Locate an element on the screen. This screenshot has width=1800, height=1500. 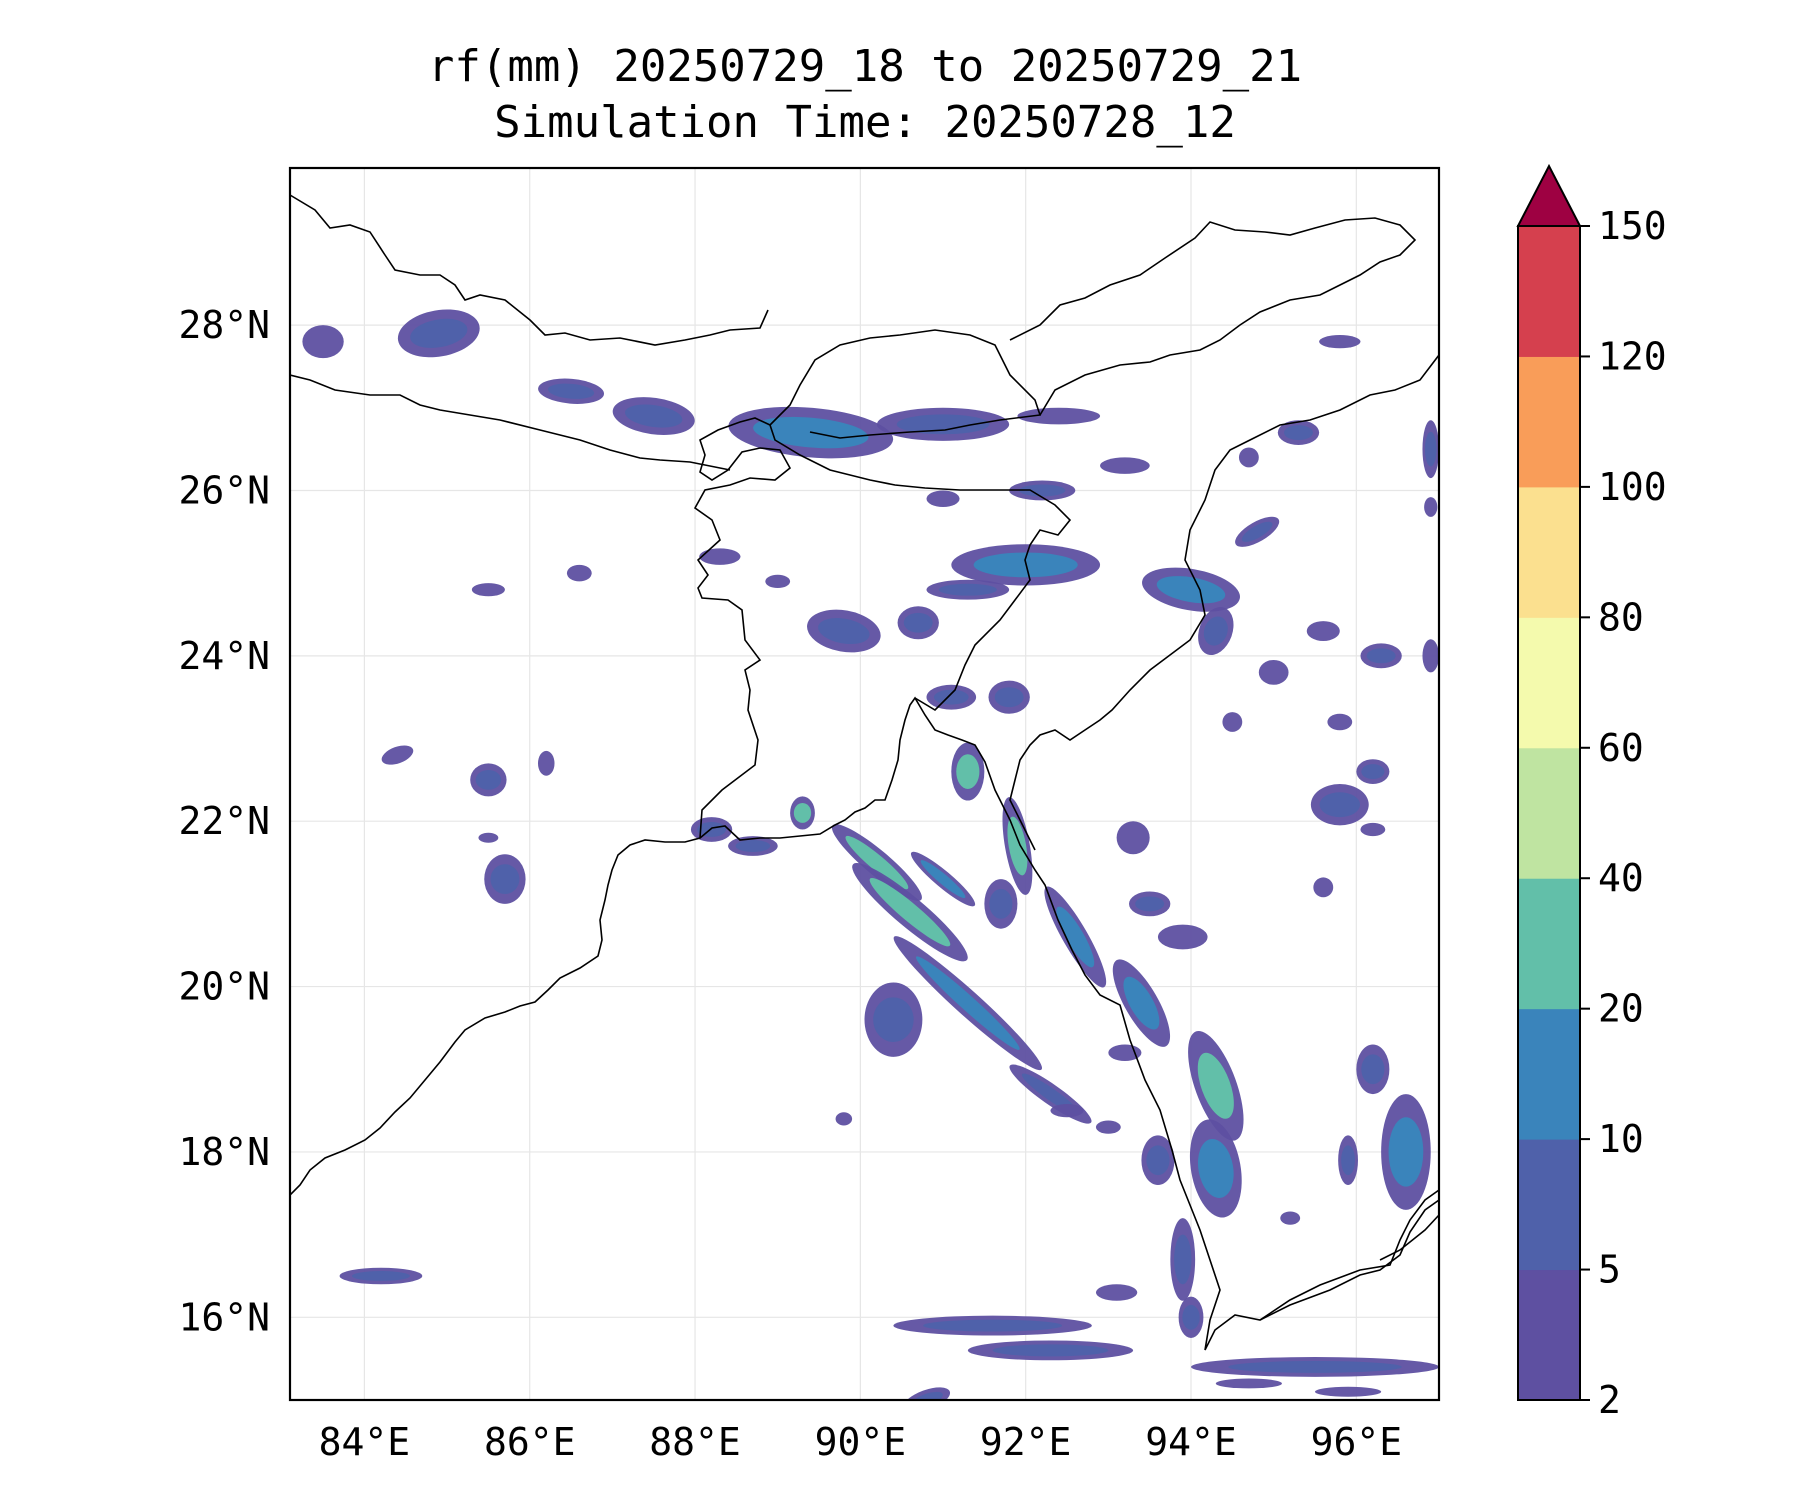
colorbar-tick-label: 40 is located at coordinates (1621, 878).